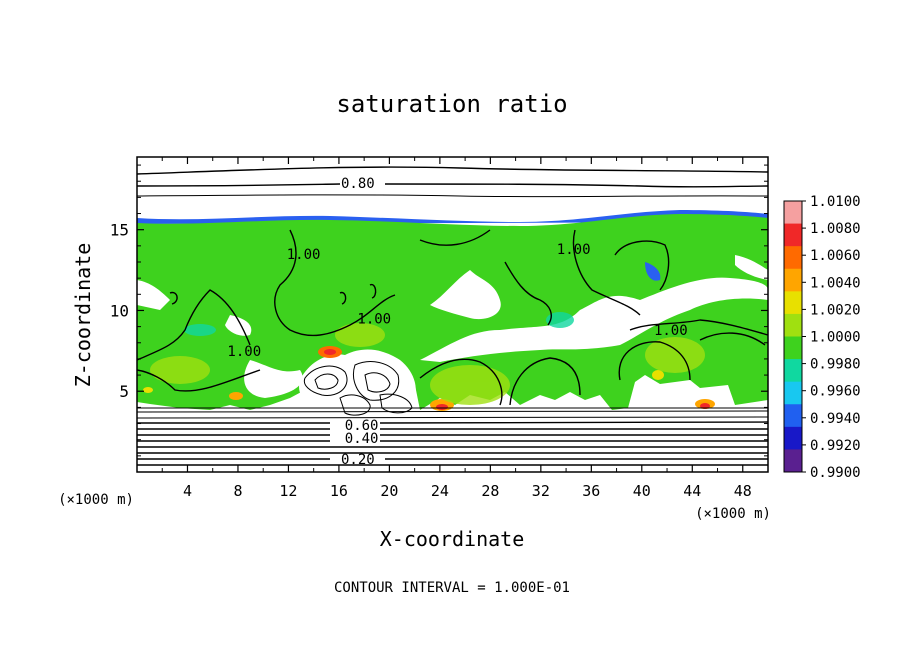  Describe the element at coordinates (452, 539) in the screenshot. I see `x-axis-title: X-coordinate` at that location.